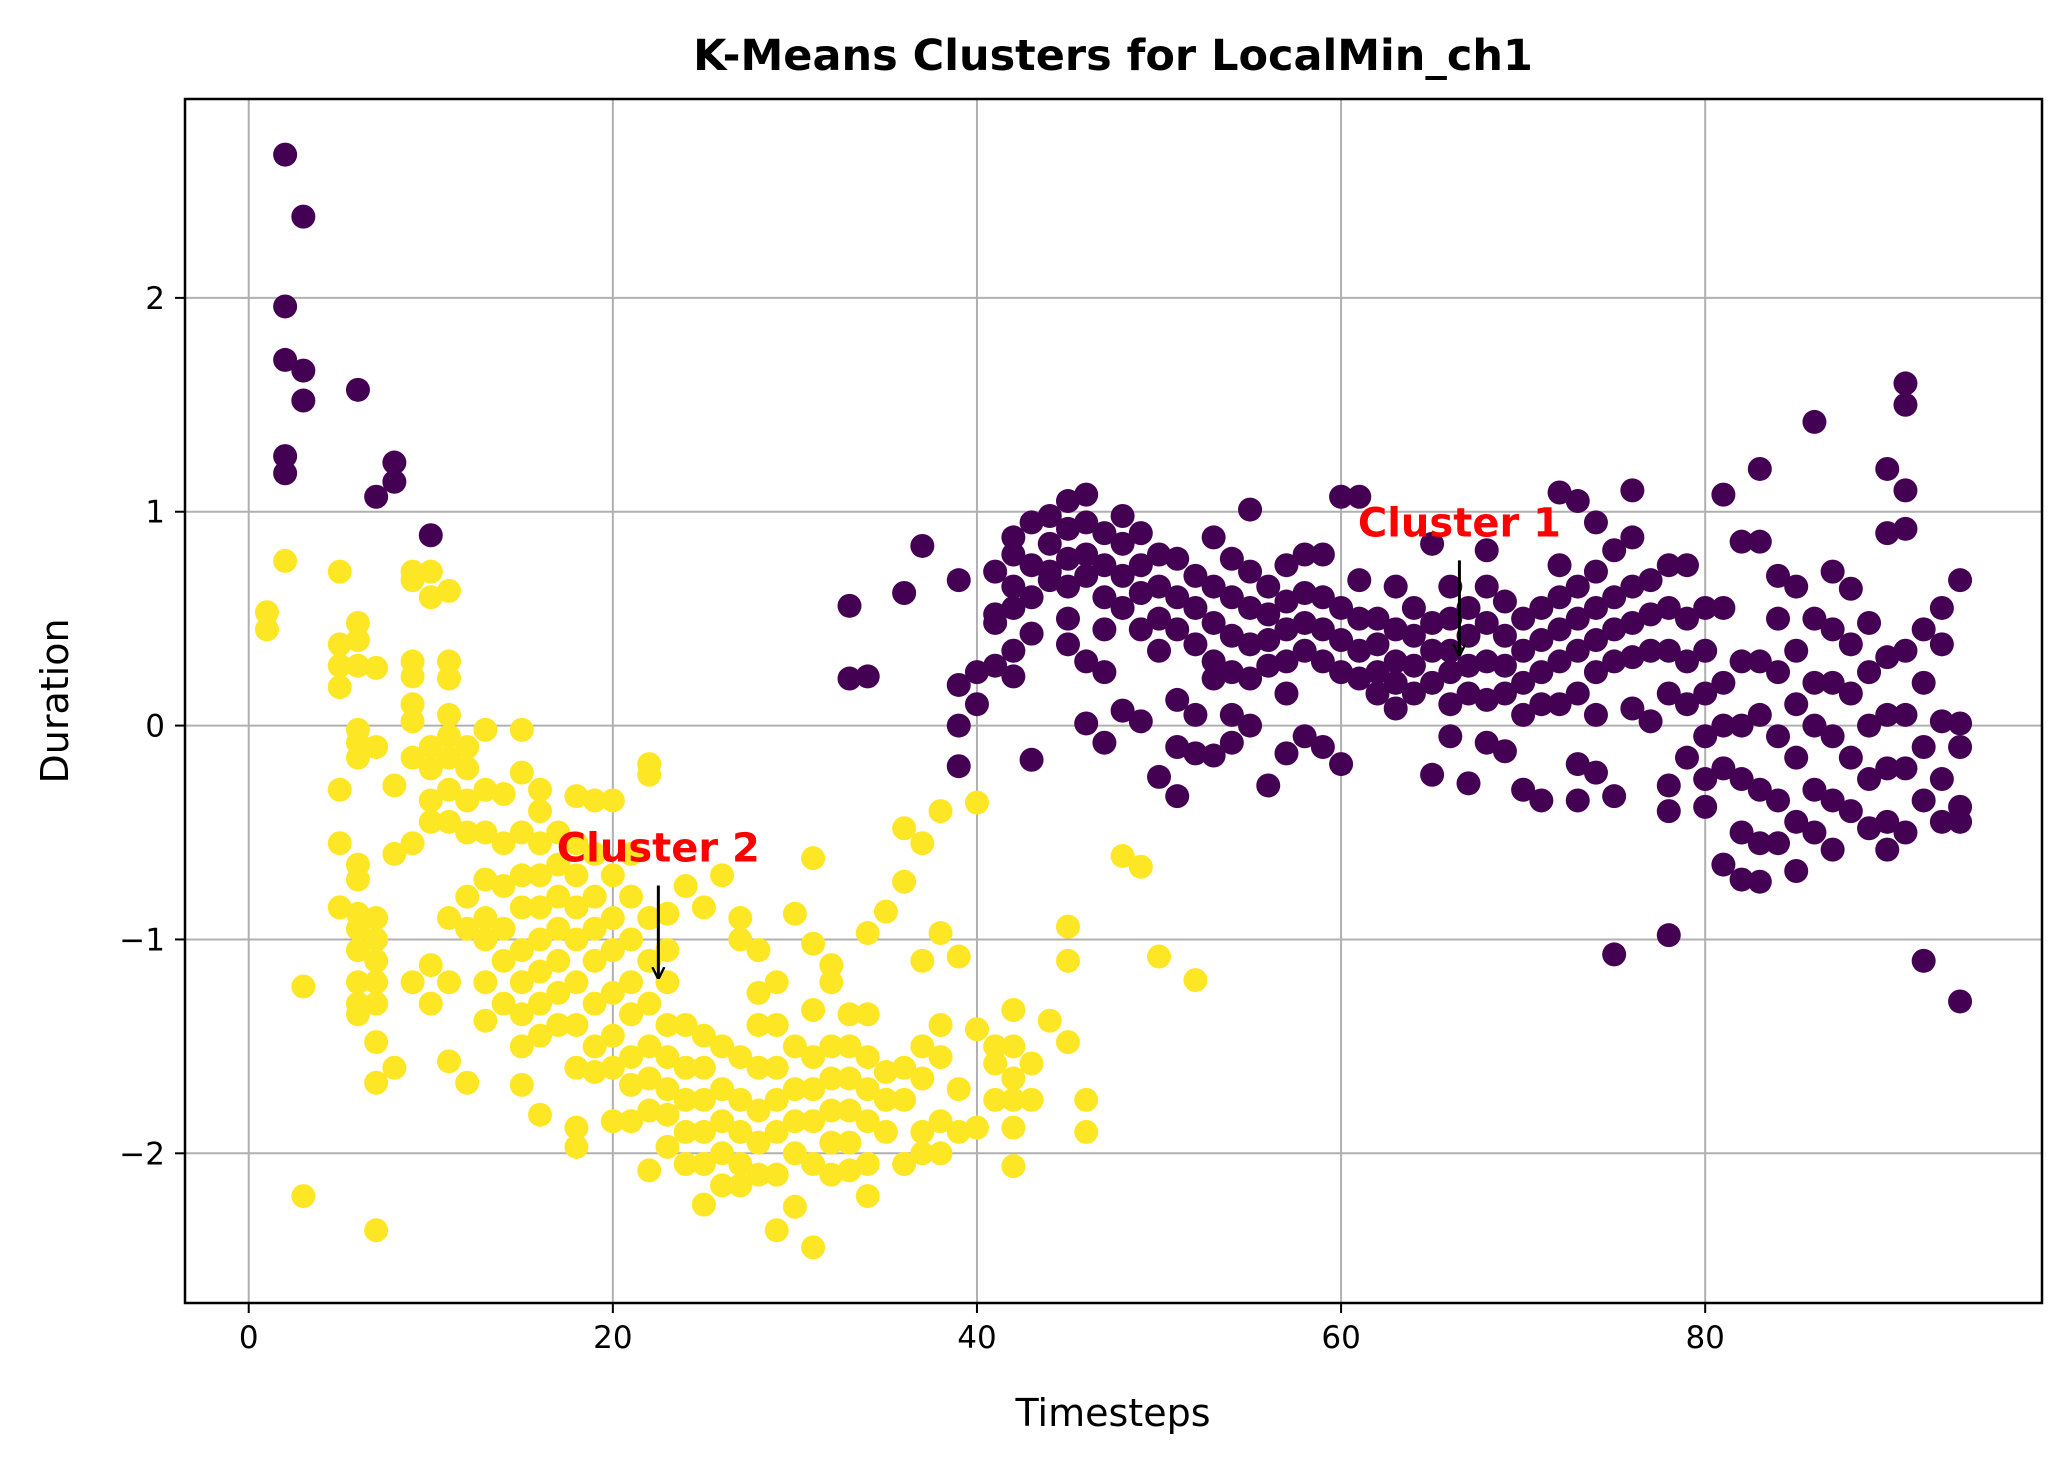 The image size is (2063, 1464). What do you see at coordinates (142, 1154) in the screenshot?
I see `y-tick-label: −2` at bounding box center [142, 1154].